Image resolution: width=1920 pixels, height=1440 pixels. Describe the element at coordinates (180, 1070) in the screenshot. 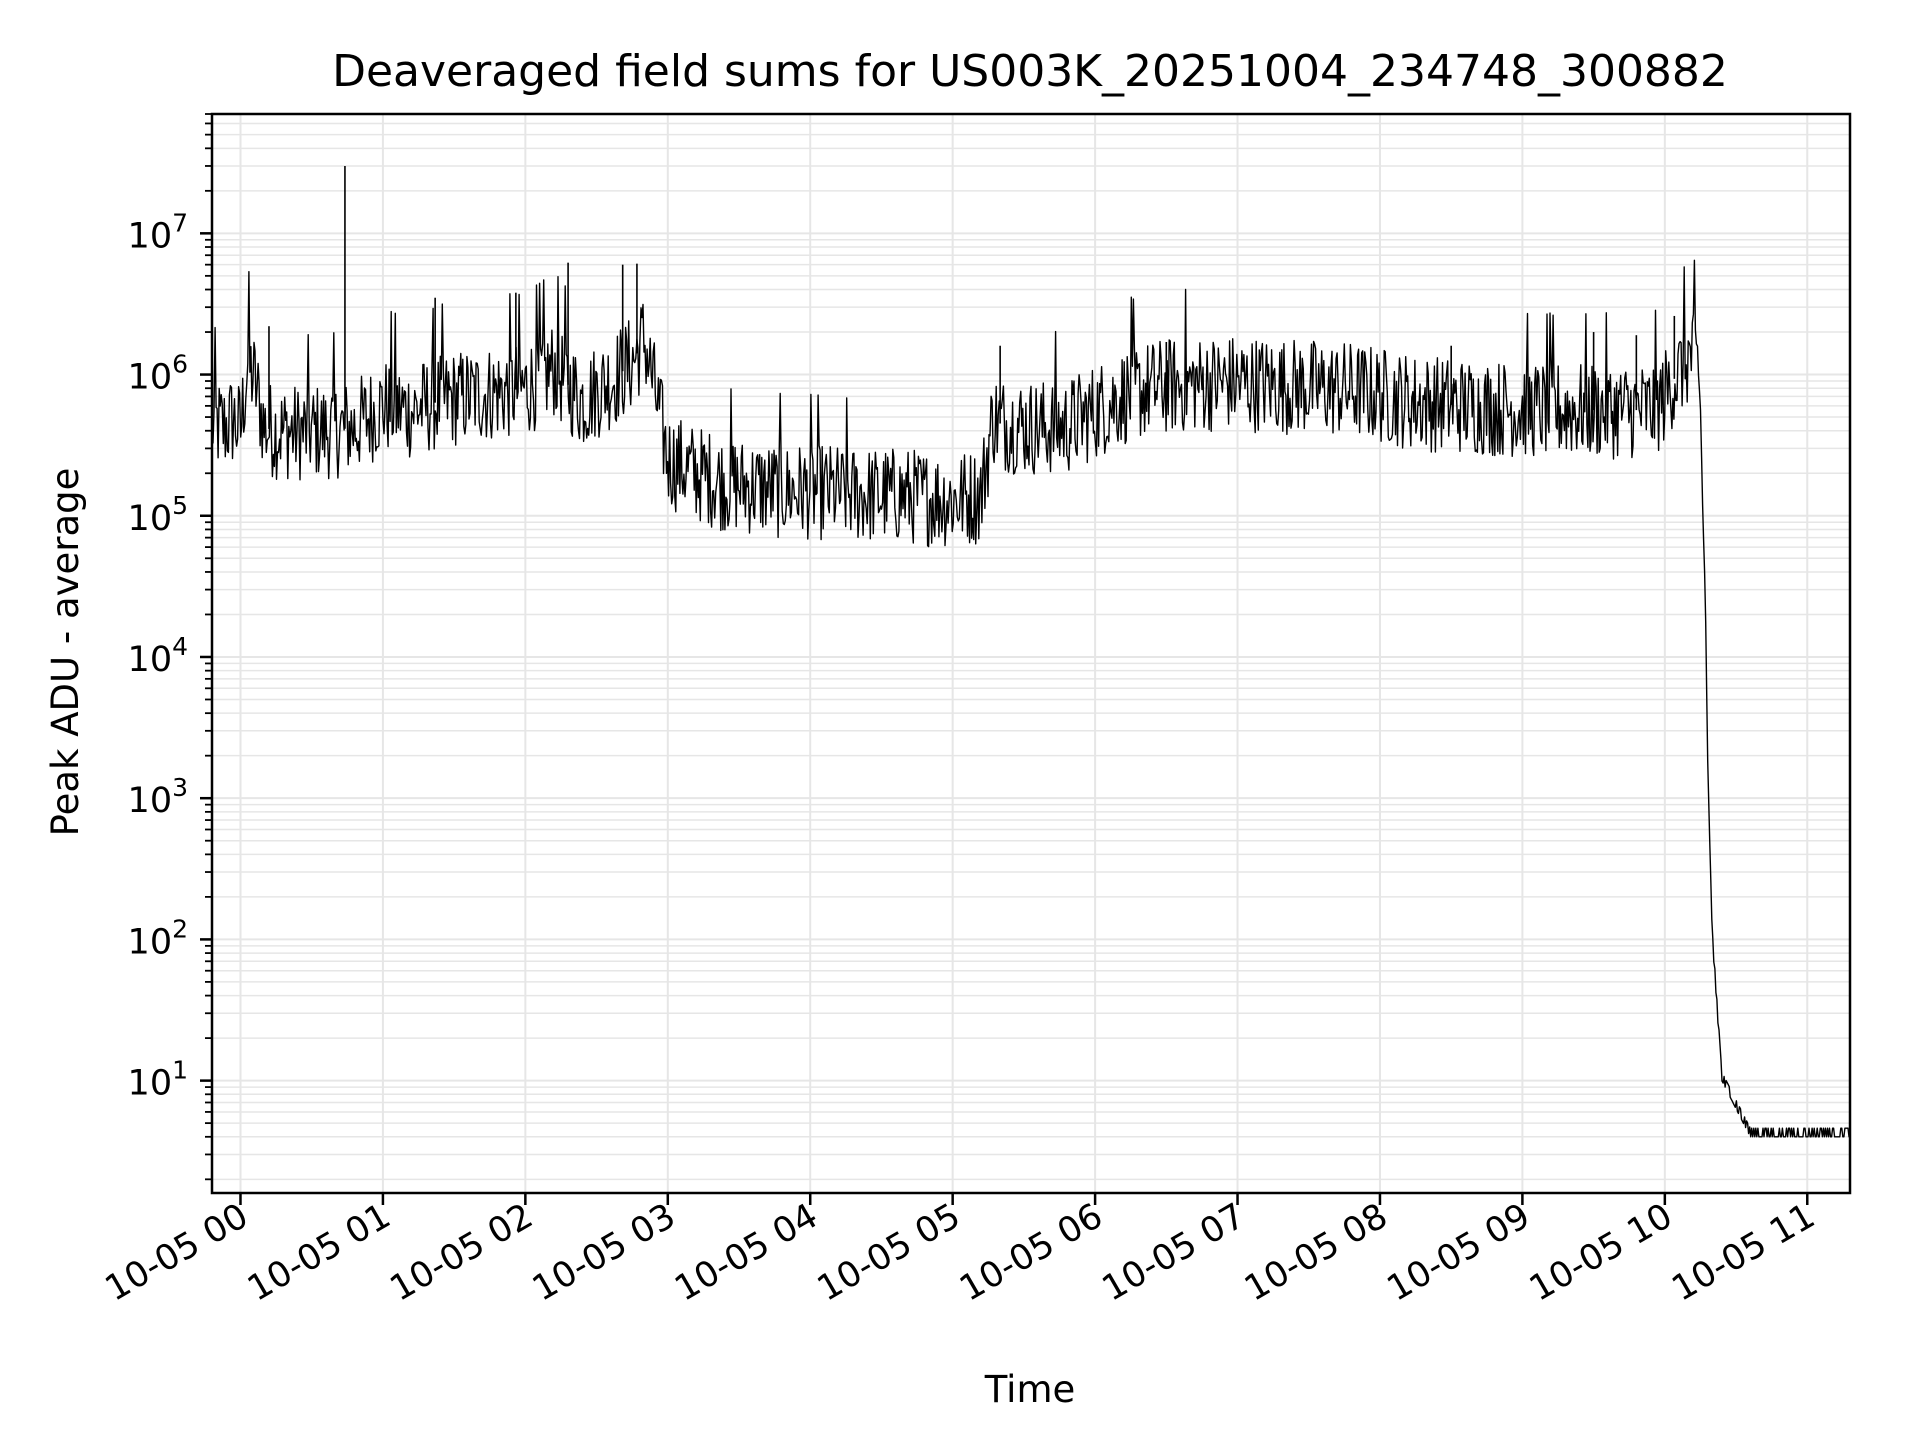

I see `y-tick-exponent: 1` at that location.